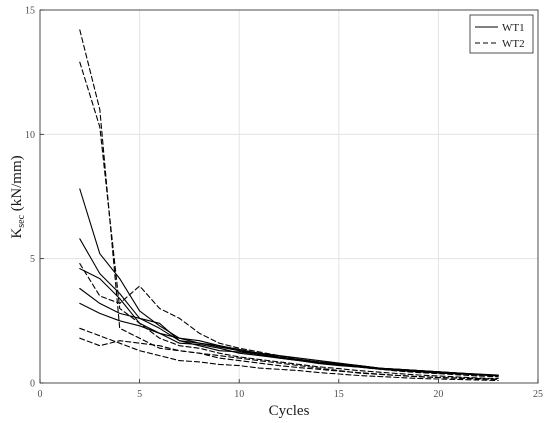 The height and width of the screenshot is (423, 550). I want to click on x-tick-label: 25, so click(538, 394).